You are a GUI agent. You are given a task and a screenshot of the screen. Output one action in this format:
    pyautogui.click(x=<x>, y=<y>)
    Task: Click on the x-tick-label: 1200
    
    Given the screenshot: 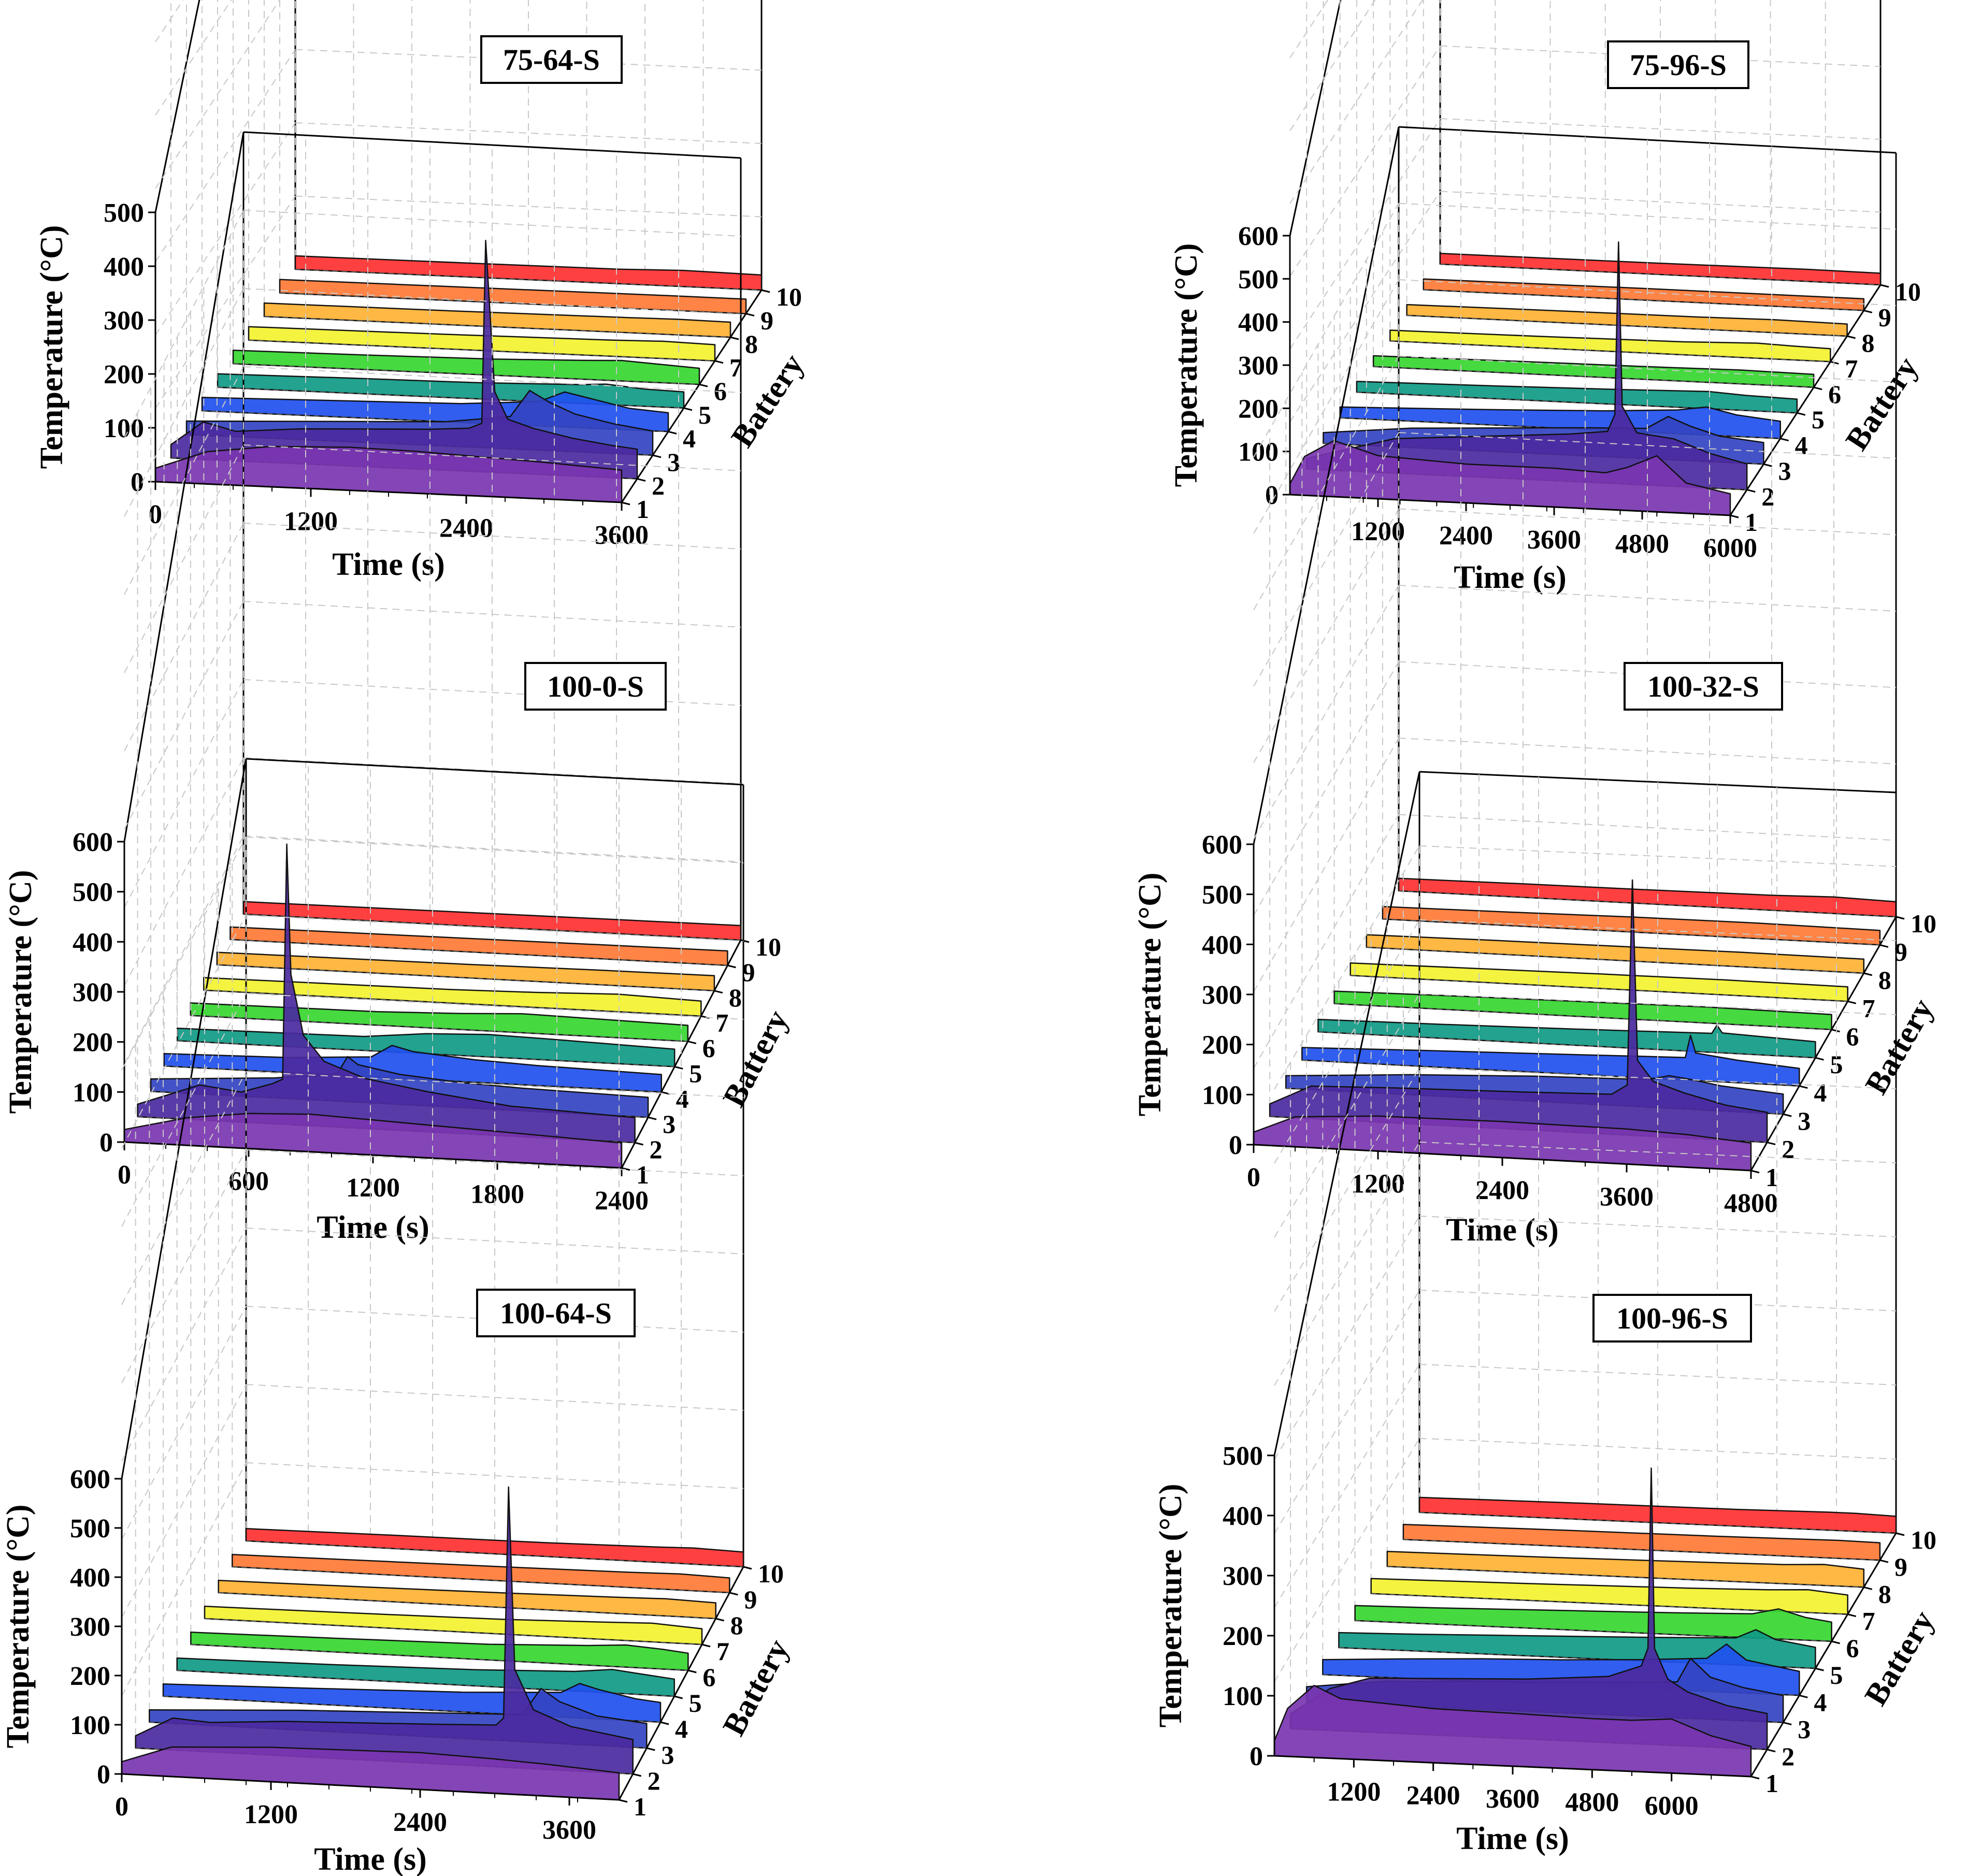 What is the action you would take?
    pyautogui.click(x=311, y=521)
    